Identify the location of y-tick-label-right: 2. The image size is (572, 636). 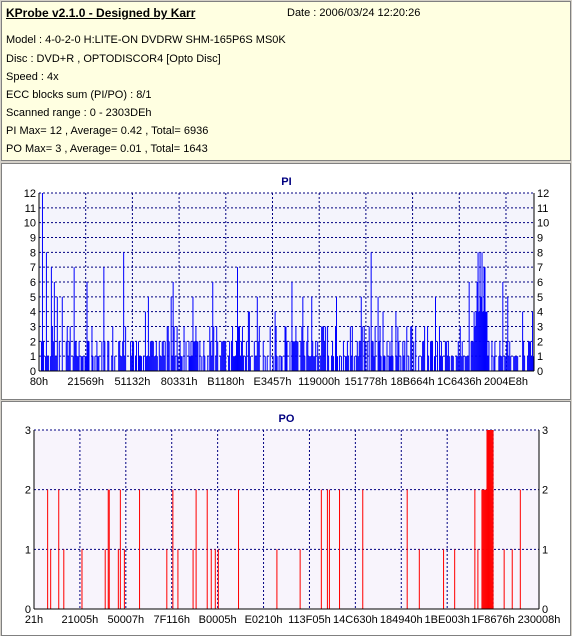
(545, 491).